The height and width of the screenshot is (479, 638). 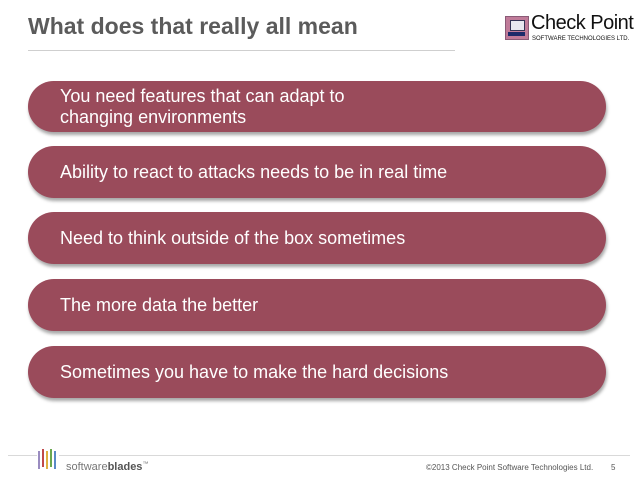 I want to click on brand-tm: ™, so click(x=145, y=464).